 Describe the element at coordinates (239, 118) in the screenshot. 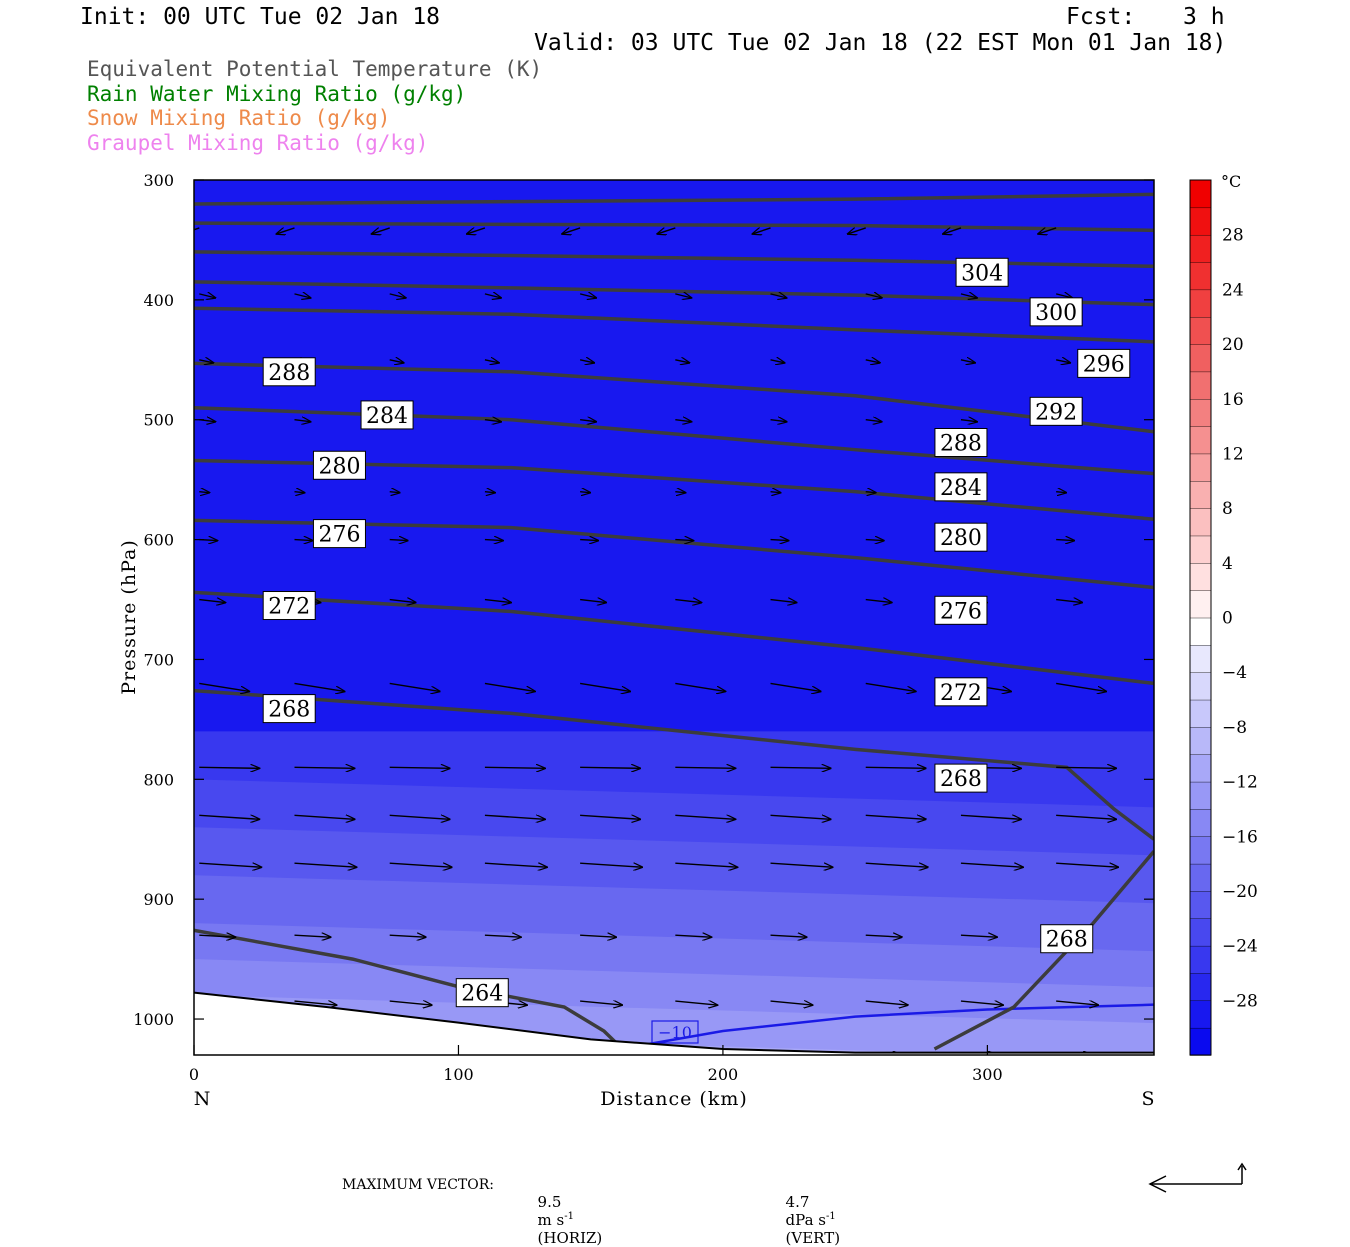

I see `legend-snow: Snow Mixing Ratio (g/kg)` at that location.